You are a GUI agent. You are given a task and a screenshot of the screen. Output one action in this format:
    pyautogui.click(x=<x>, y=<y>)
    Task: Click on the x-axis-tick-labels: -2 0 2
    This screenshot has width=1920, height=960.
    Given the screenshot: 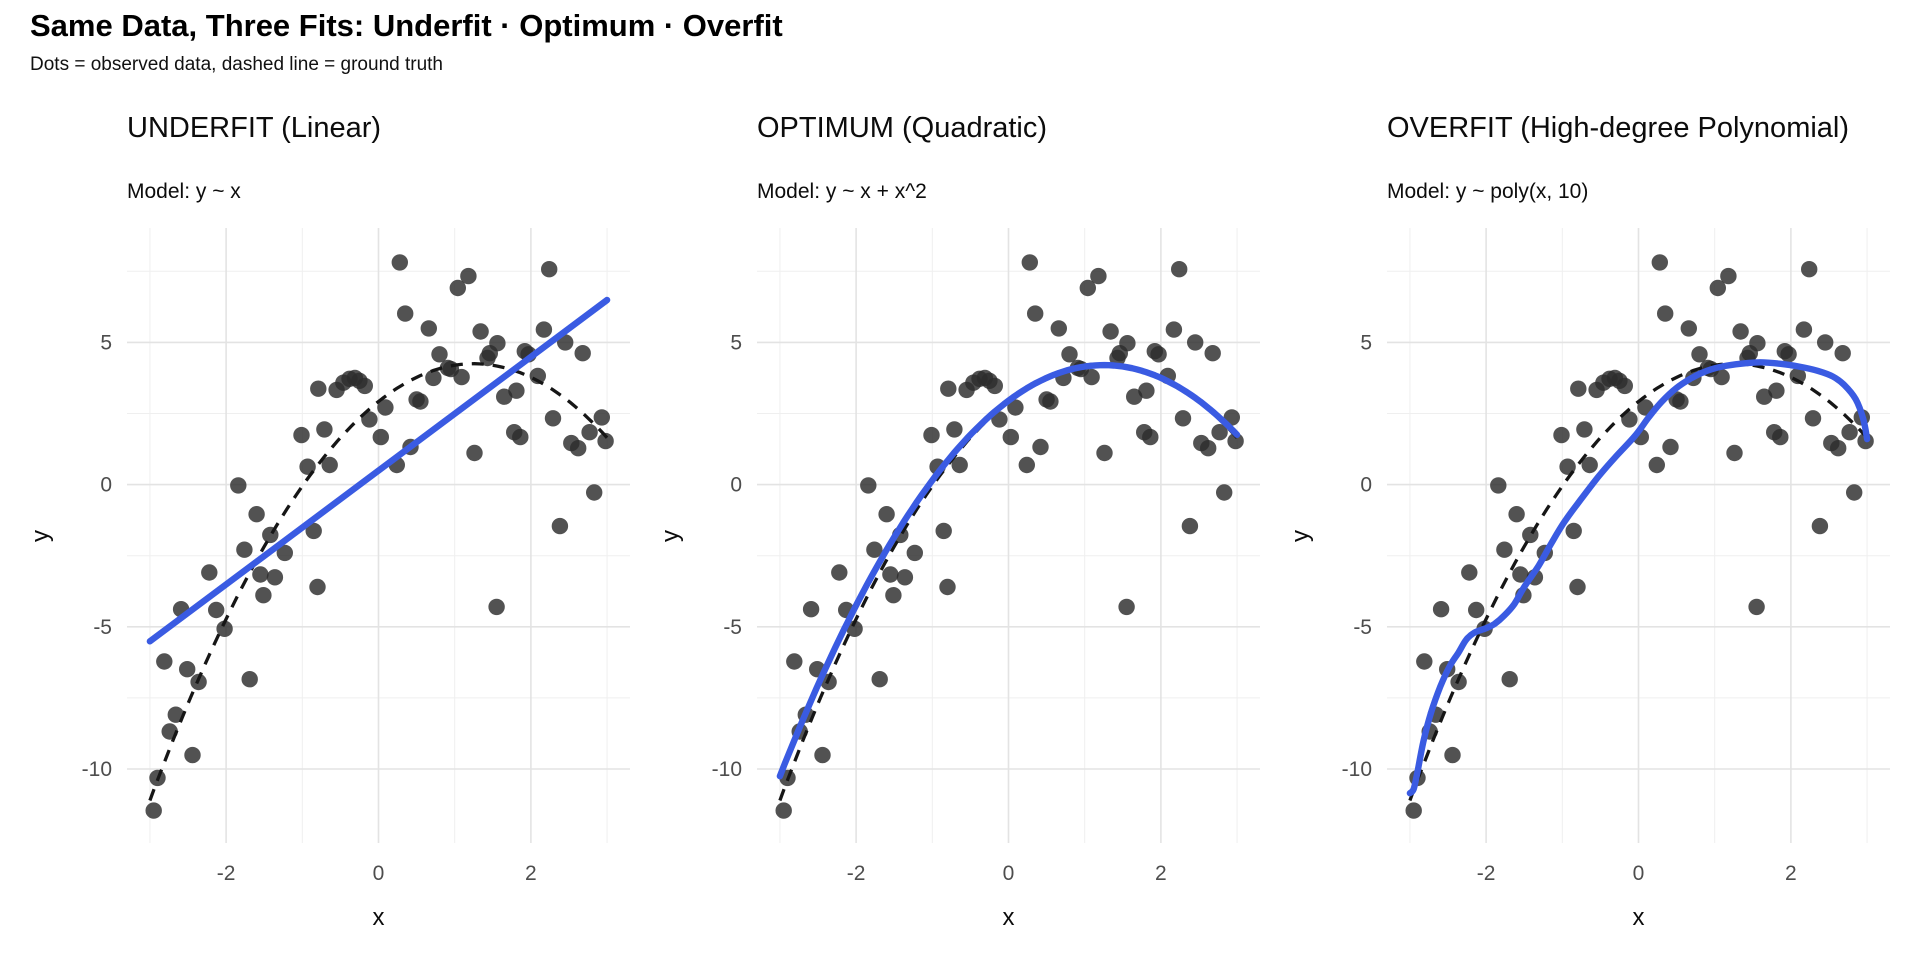 What is the action you would take?
    pyautogui.click(x=1007, y=873)
    